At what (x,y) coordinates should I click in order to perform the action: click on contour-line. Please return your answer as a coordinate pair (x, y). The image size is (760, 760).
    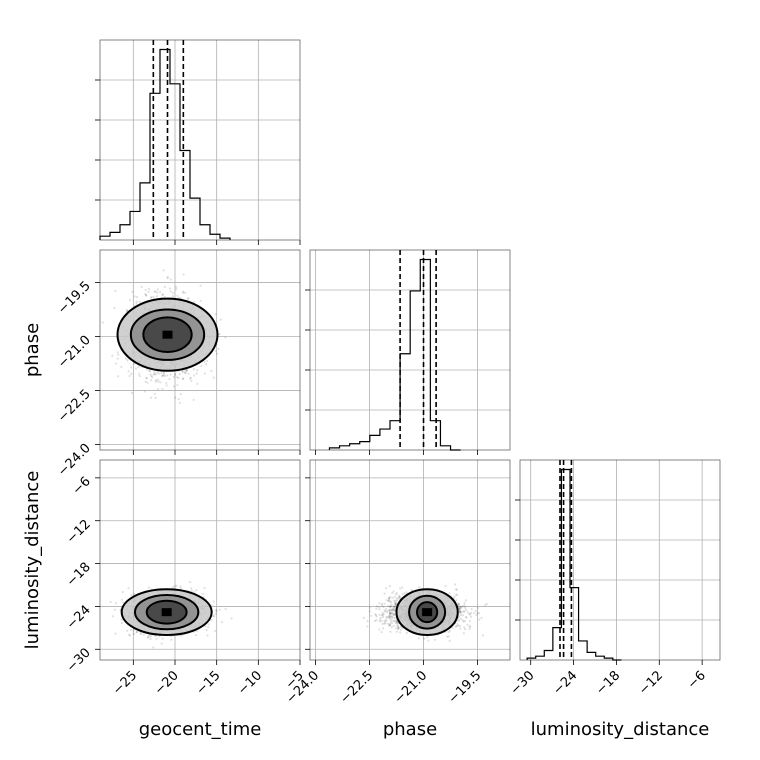
    Looking at the image, I should click on (427, 612).